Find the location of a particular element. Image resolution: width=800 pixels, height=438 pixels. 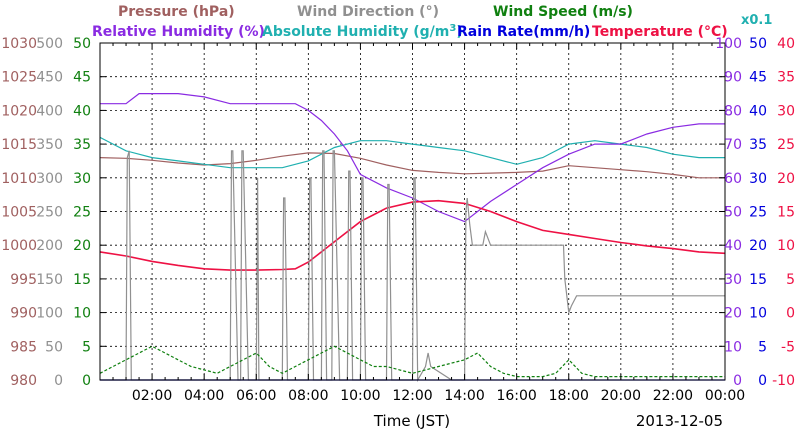

rain-tick-label: 25 is located at coordinates (758, 213).